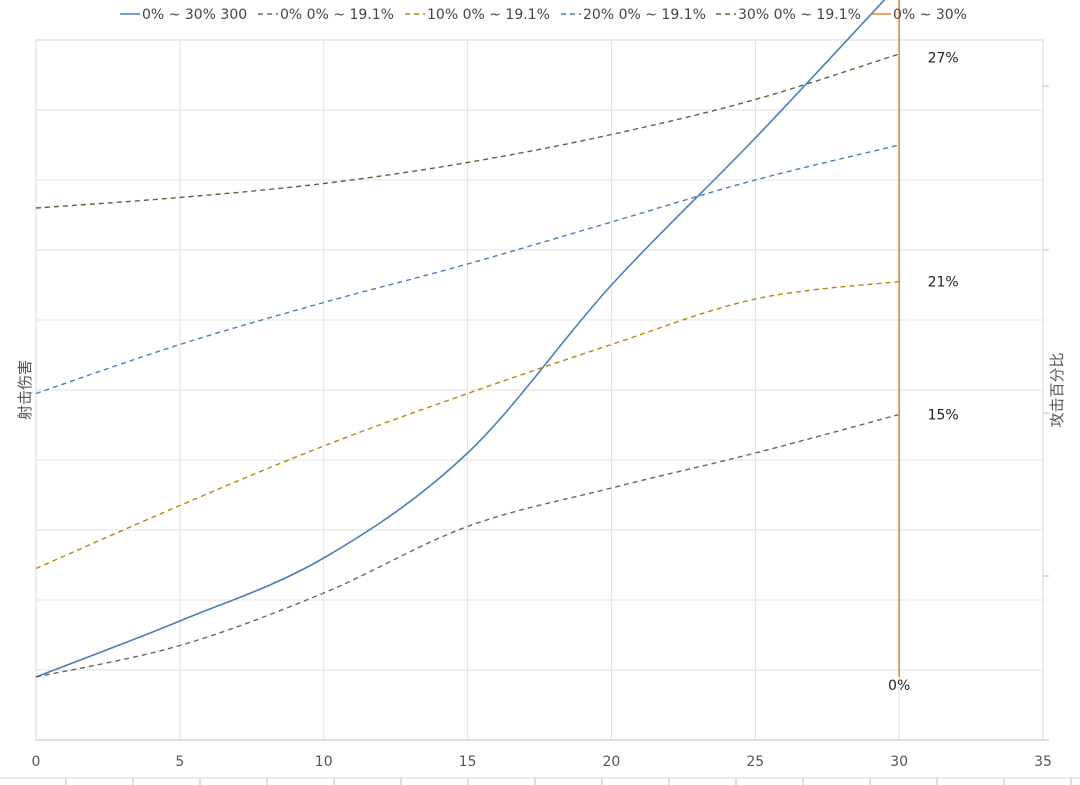 The image size is (1080, 785). I want to click on annotation-label: 0%, so click(899, 686).